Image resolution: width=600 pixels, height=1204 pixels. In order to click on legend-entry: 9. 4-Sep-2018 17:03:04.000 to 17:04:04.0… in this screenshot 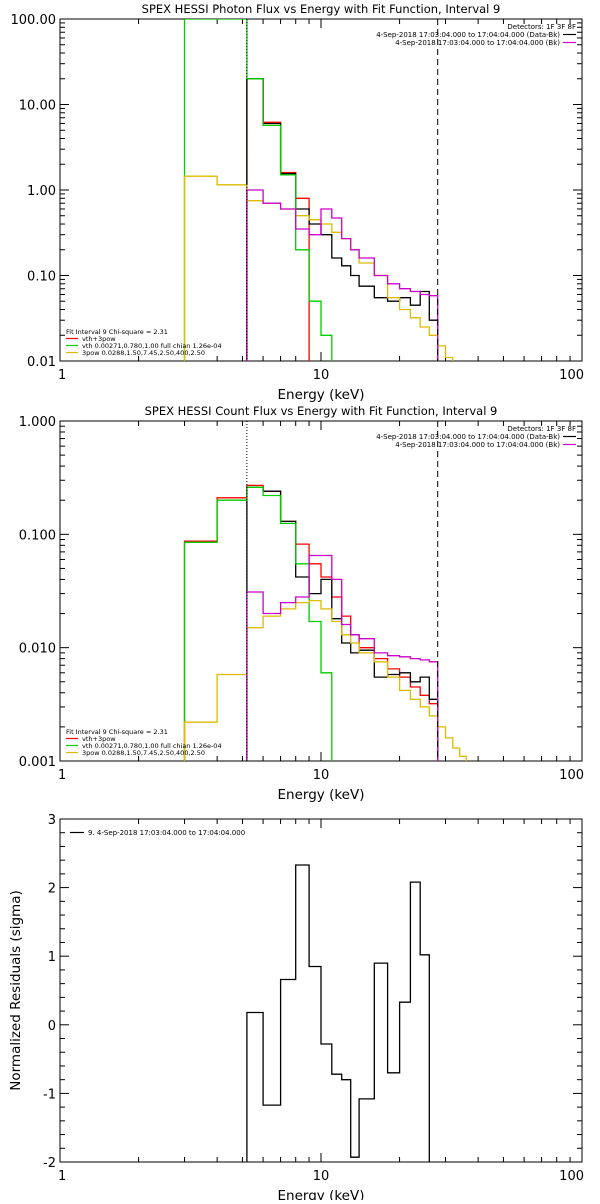, I will do `click(166, 833)`.